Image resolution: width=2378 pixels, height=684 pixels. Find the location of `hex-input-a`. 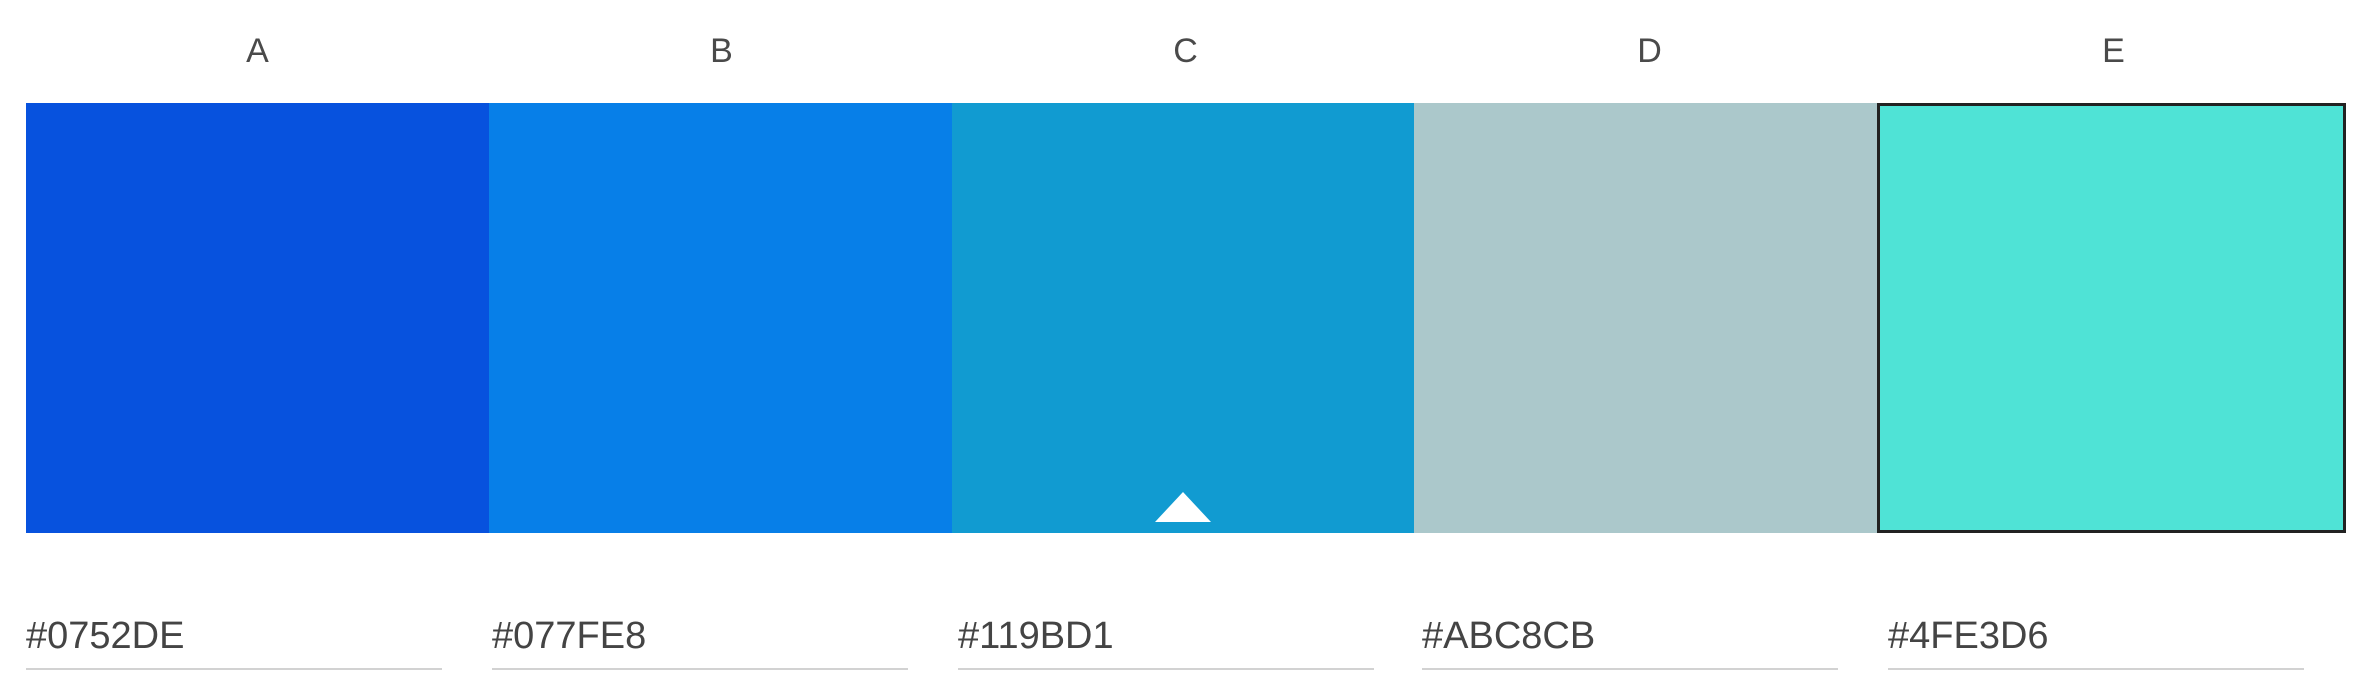

hex-input-a is located at coordinates (234, 639).